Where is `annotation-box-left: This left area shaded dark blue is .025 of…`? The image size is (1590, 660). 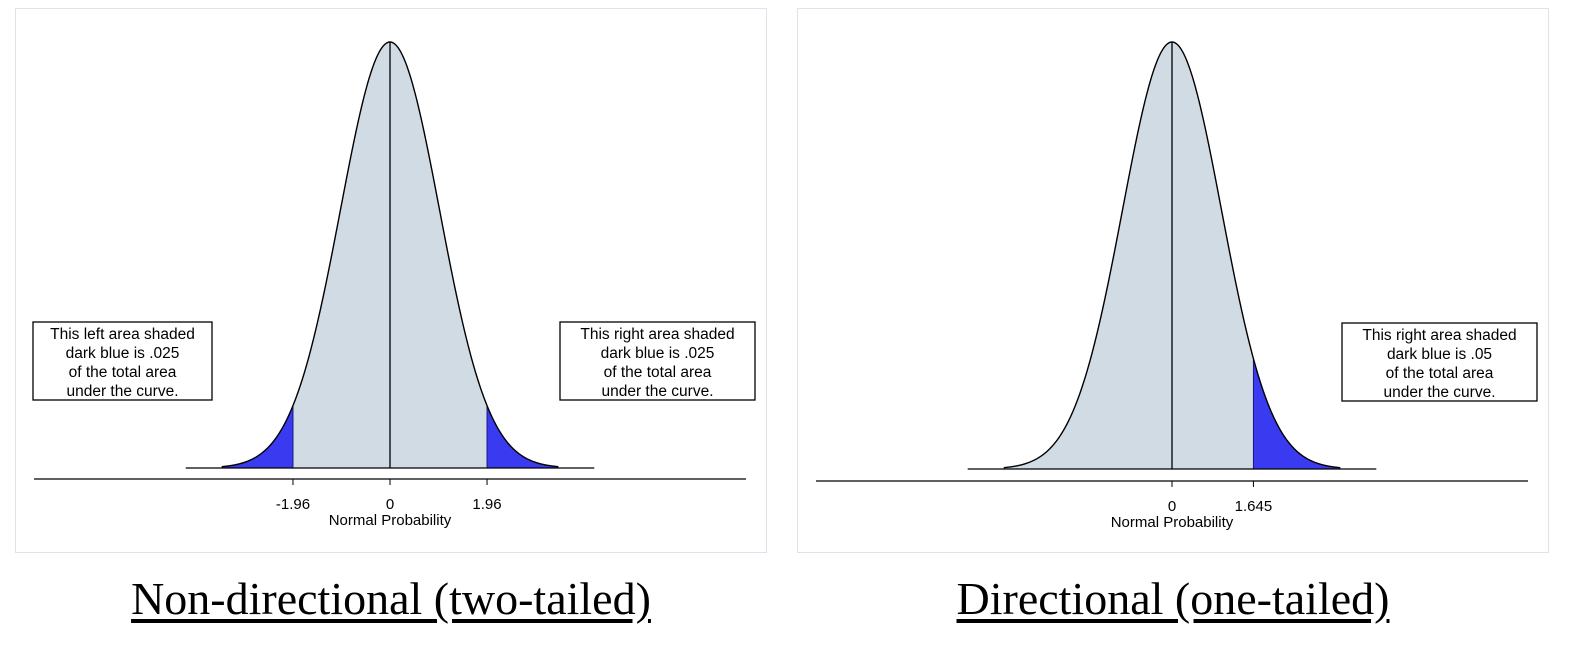 annotation-box-left: This left area shaded dark blue is .025 of… is located at coordinates (122, 361).